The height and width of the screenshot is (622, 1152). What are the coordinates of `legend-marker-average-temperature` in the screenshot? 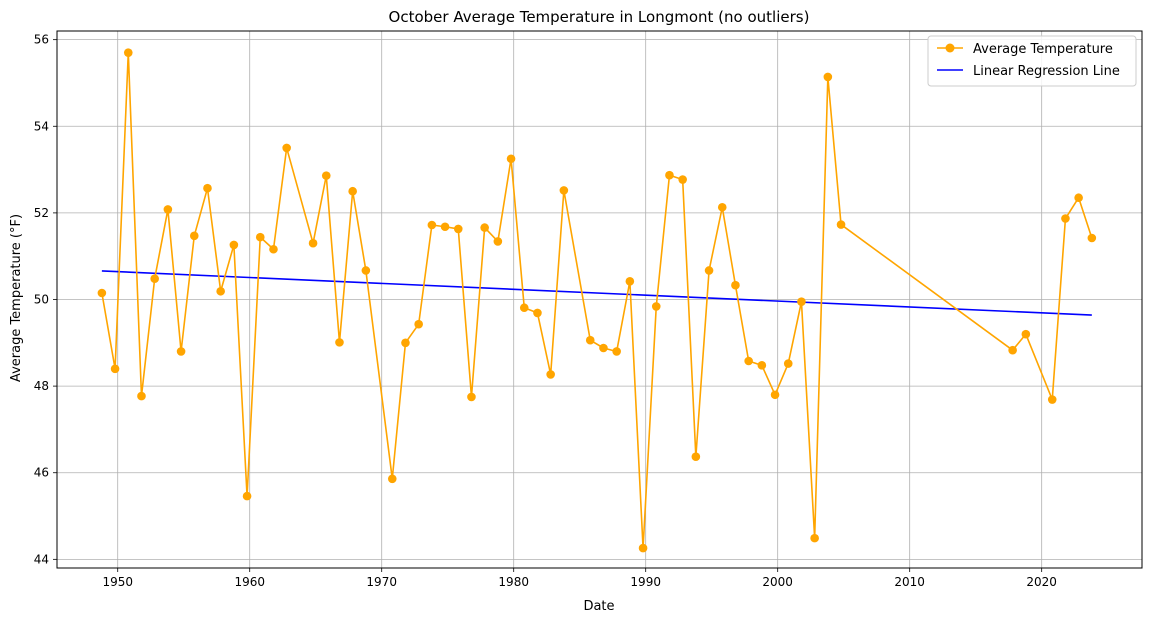 It's located at (950, 48).